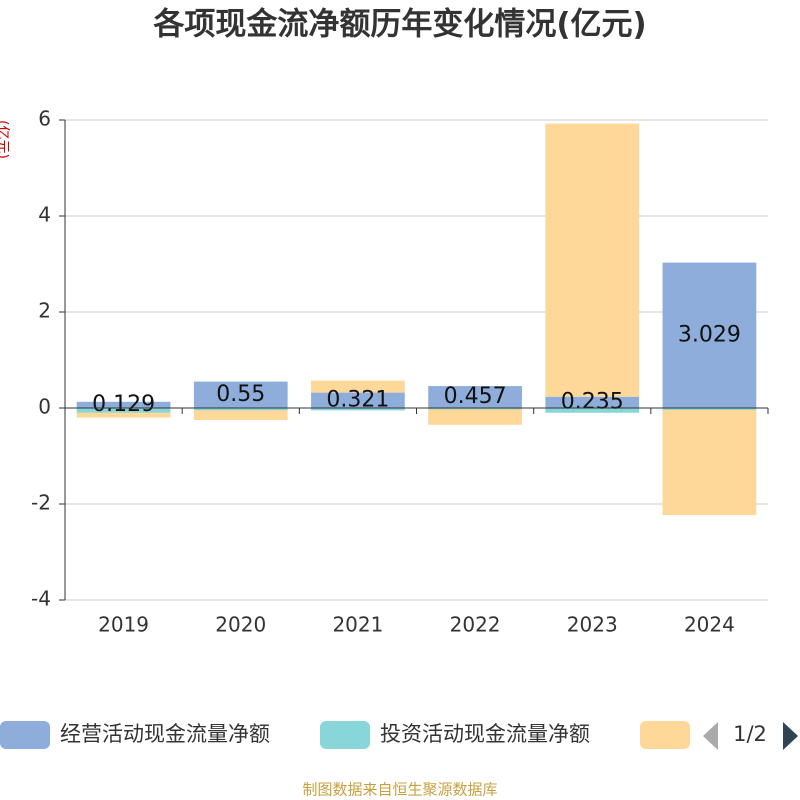 This screenshot has width=800, height=800. What do you see at coordinates (357, 625) in the screenshot?
I see `x-tick-label: 2021` at bounding box center [357, 625].